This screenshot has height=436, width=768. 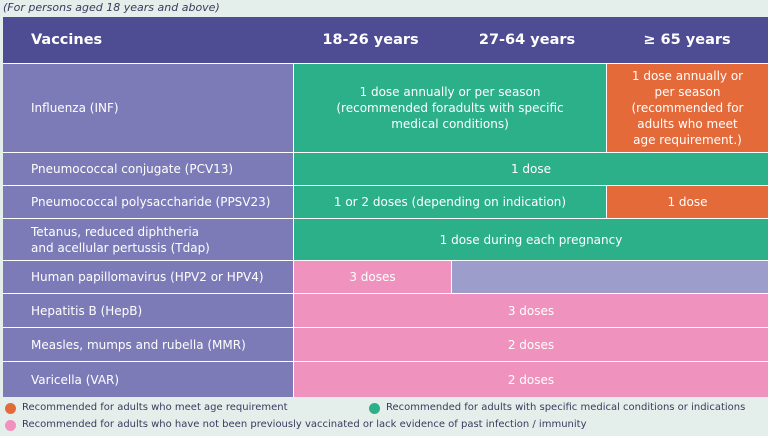 I want to click on cell-hepb: 3 doses, so click(x=531, y=310).